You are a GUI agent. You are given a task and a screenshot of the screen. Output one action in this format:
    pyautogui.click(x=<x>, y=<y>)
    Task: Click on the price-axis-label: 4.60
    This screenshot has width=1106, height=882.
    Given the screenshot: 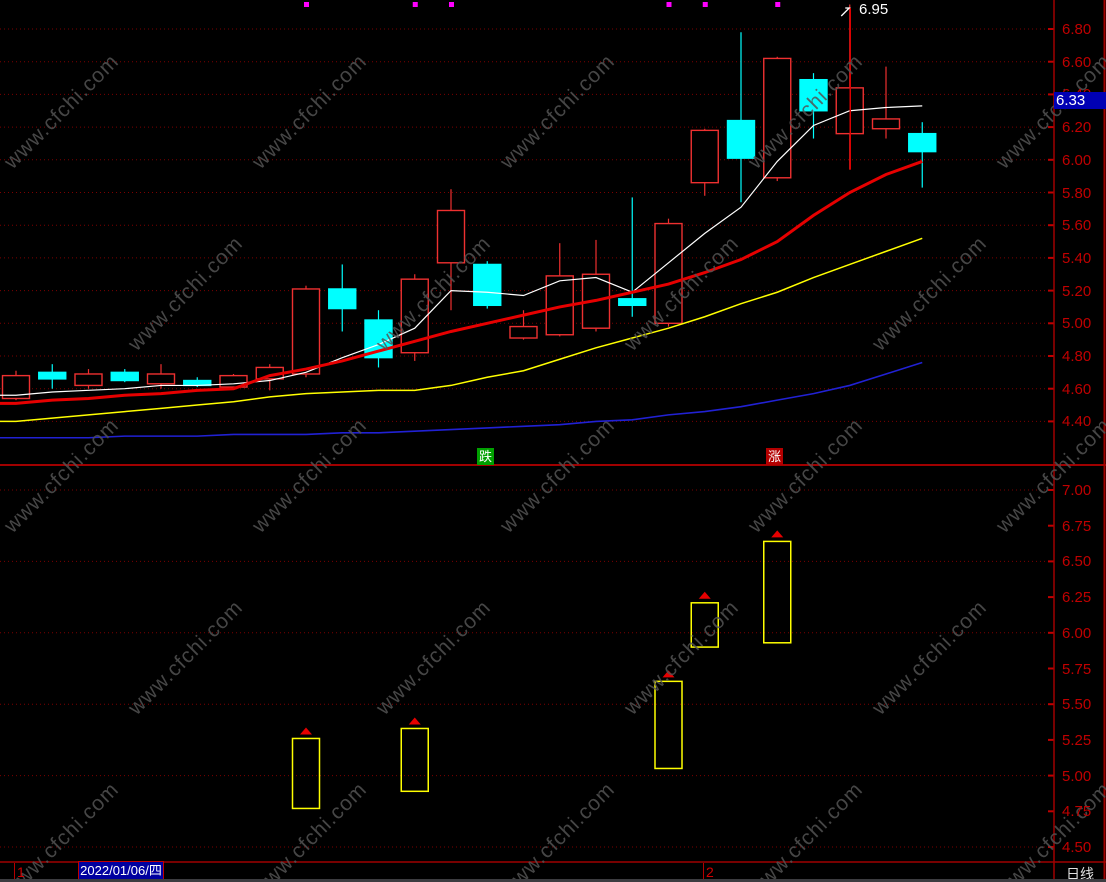 What is the action you would take?
    pyautogui.click(x=1077, y=389)
    